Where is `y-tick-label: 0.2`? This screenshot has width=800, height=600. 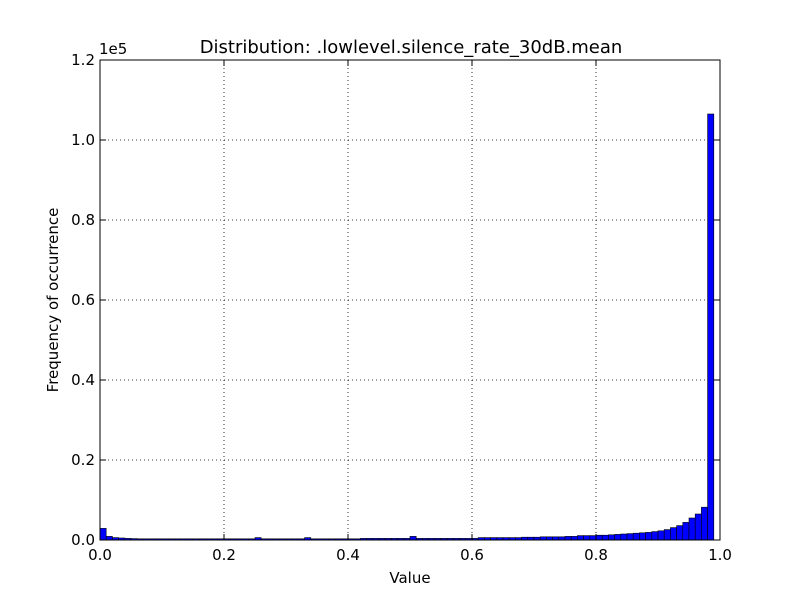 y-tick-label: 0.2 is located at coordinates (83, 460).